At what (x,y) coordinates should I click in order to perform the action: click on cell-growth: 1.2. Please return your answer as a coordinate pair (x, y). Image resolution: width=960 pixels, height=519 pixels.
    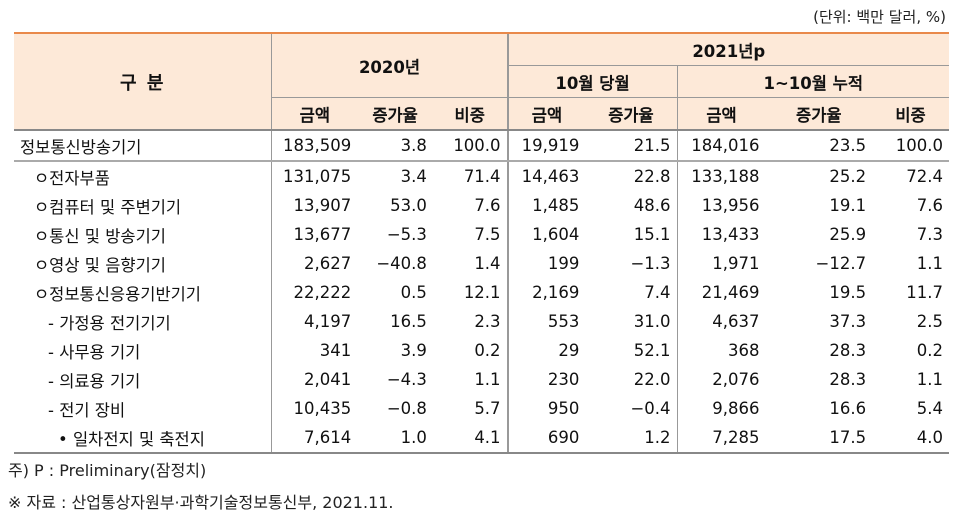
    Looking at the image, I should click on (631, 438).